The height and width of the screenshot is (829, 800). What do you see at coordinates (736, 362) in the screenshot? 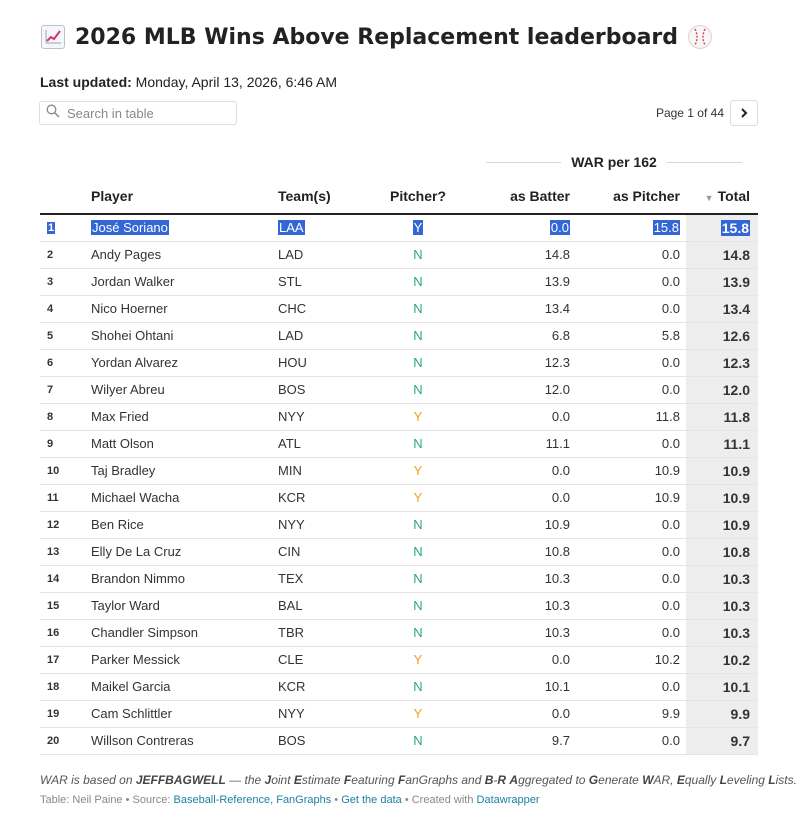
I see `total-value: 12.3` at bounding box center [736, 362].